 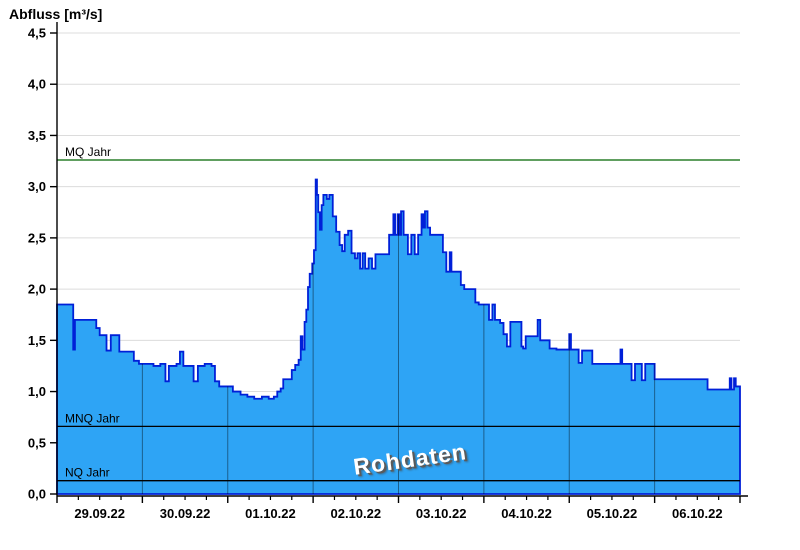 What do you see at coordinates (526, 513) in the screenshot?
I see `x-tick-label: 04.10.22` at bounding box center [526, 513].